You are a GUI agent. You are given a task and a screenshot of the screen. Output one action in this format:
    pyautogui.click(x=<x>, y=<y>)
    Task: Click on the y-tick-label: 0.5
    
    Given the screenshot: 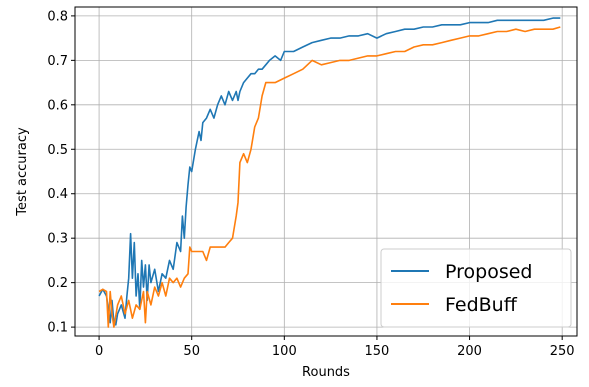 What is the action you would take?
    pyautogui.click(x=57, y=150)
    